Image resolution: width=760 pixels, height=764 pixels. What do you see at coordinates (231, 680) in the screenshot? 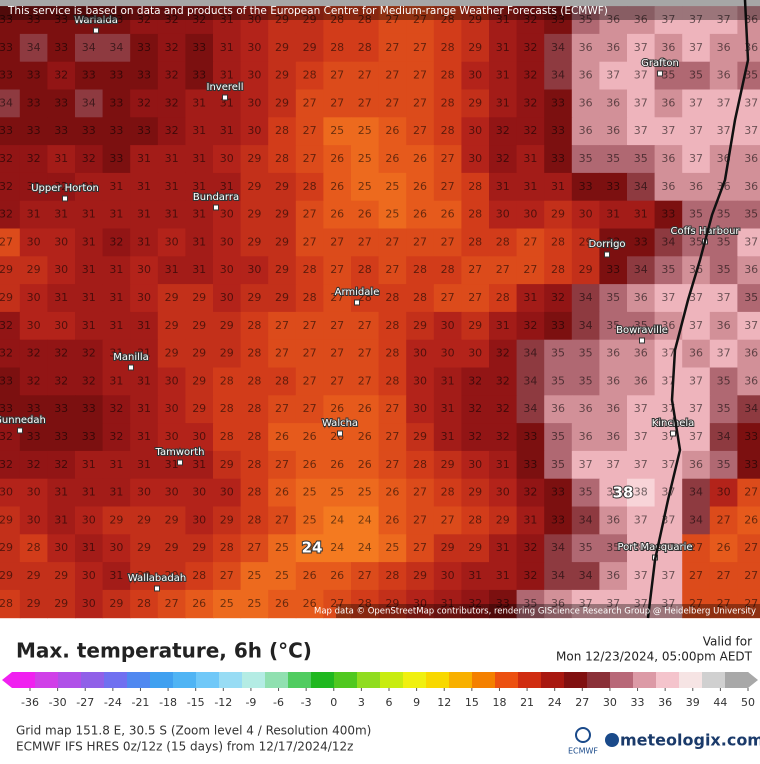
I see `colorbar-segment` at bounding box center [231, 680].